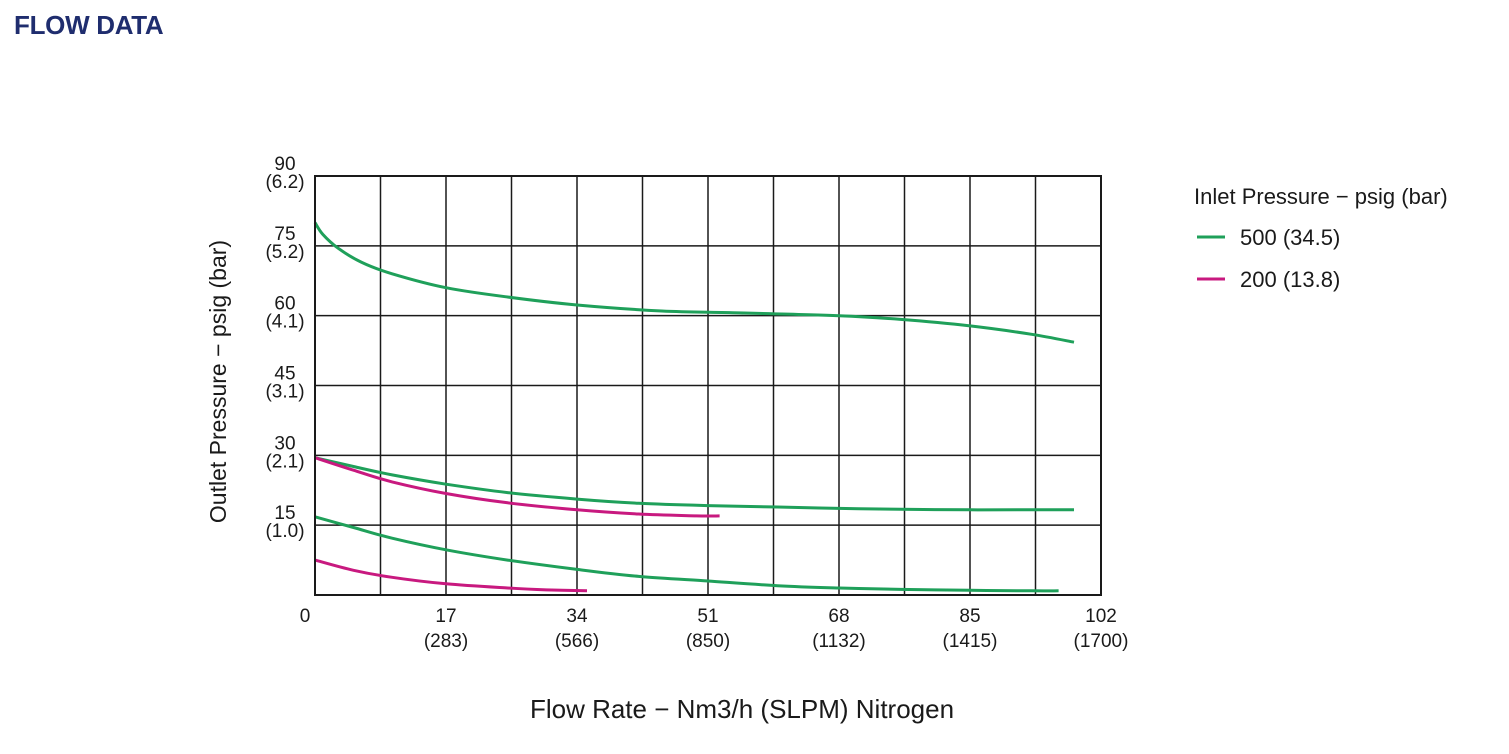 This screenshot has width=1509, height=754. Describe the element at coordinates (1101, 616) in the screenshot. I see `x-tick-label: 102` at that location.